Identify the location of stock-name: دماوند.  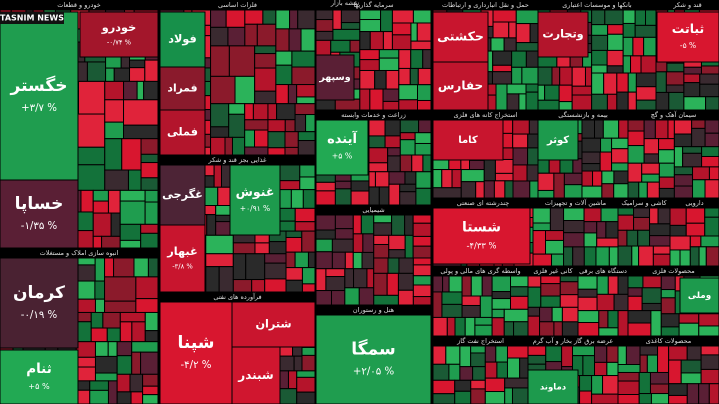
(553, 388).